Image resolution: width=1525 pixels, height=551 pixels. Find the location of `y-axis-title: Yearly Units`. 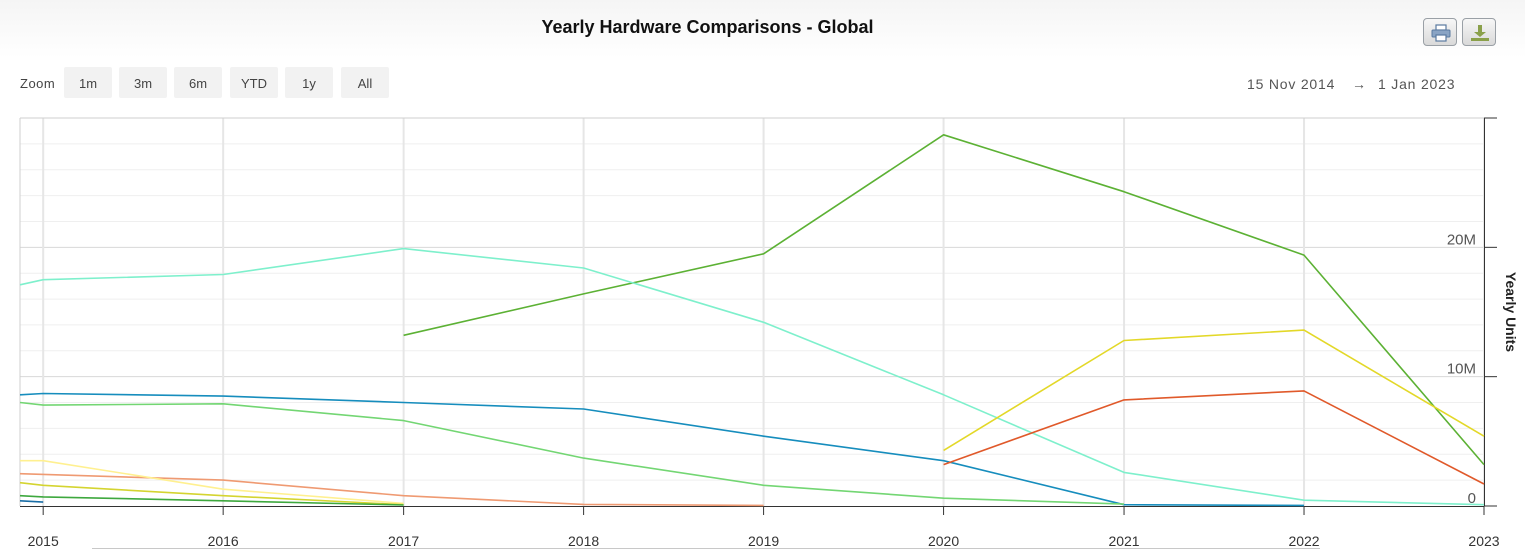

y-axis-title: Yearly Units is located at coordinates (1511, 312).